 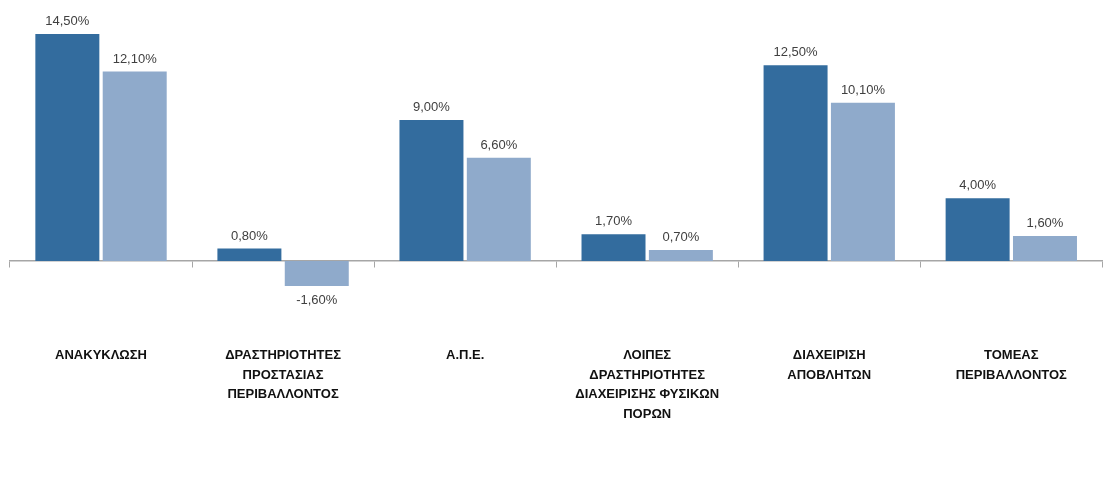 What do you see at coordinates (863, 89) in the screenshot?
I see `data-label: 10,10%` at bounding box center [863, 89].